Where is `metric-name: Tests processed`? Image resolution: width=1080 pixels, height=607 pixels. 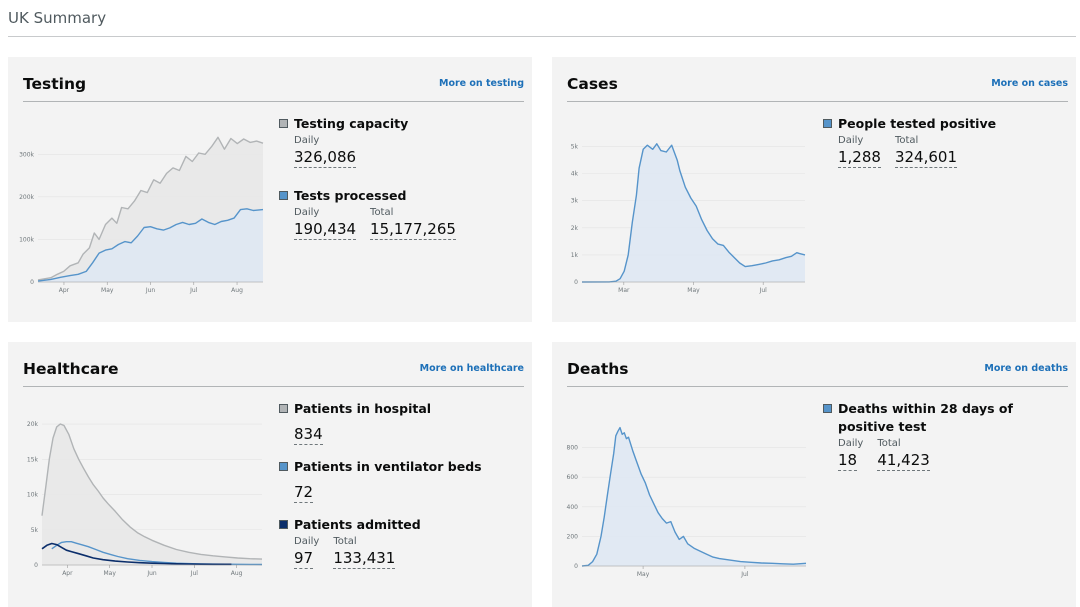
metric-name: Tests processed is located at coordinates (350, 195).